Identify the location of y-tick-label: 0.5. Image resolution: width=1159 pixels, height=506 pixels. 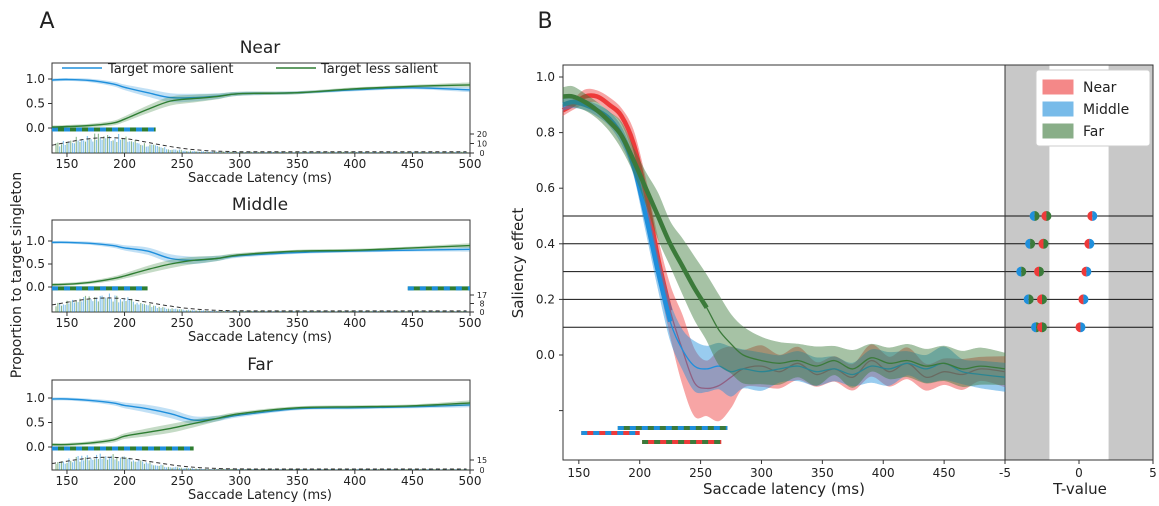
(35, 423).